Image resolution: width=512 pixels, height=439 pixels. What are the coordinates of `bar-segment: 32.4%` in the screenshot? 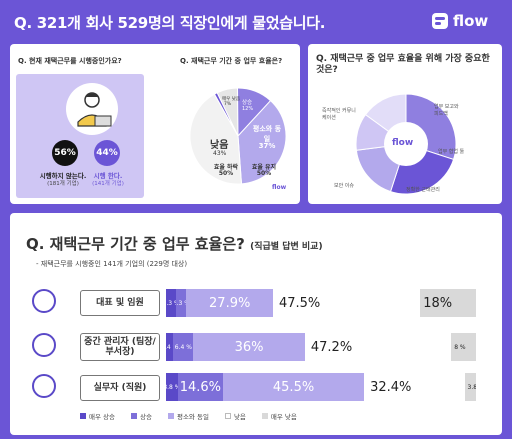 It's located at (414, 387).